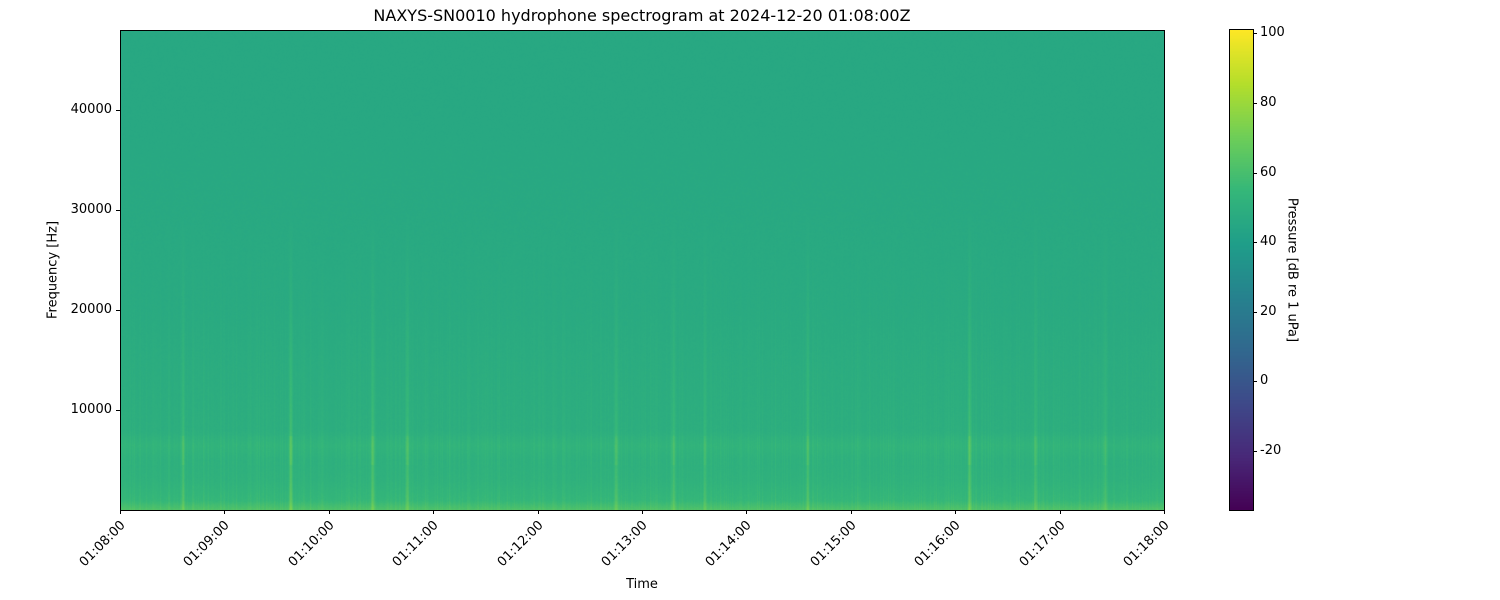 The width and height of the screenshot is (1500, 600). What do you see at coordinates (207, 544) in the screenshot?
I see `x-tick-label: 01:09:00` at bounding box center [207, 544].